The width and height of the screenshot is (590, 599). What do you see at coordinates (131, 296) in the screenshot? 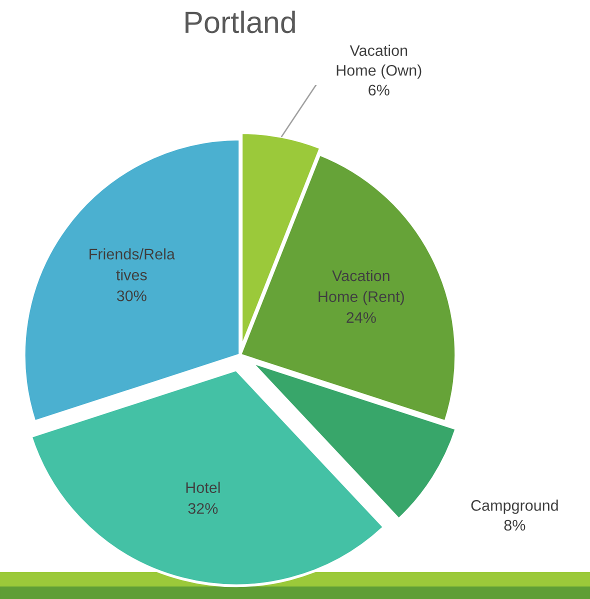
I see `data-label: 30%` at bounding box center [131, 296].